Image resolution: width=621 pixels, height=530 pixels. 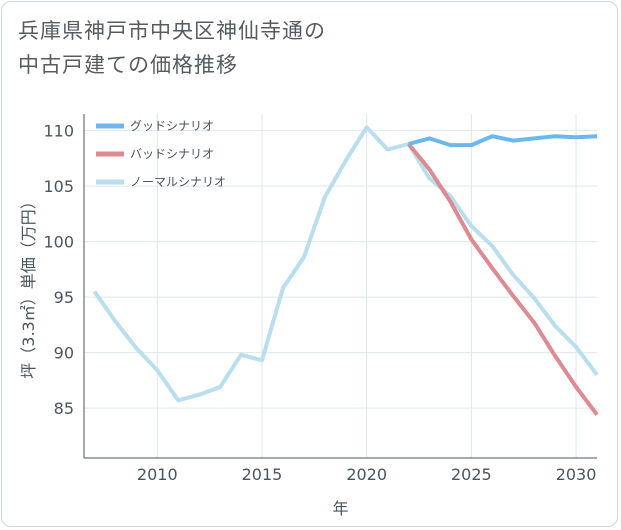 What do you see at coordinates (128, 65) in the screenshot?
I see `chart-title-line-2: 中古戸建ての価格推移` at bounding box center [128, 65].